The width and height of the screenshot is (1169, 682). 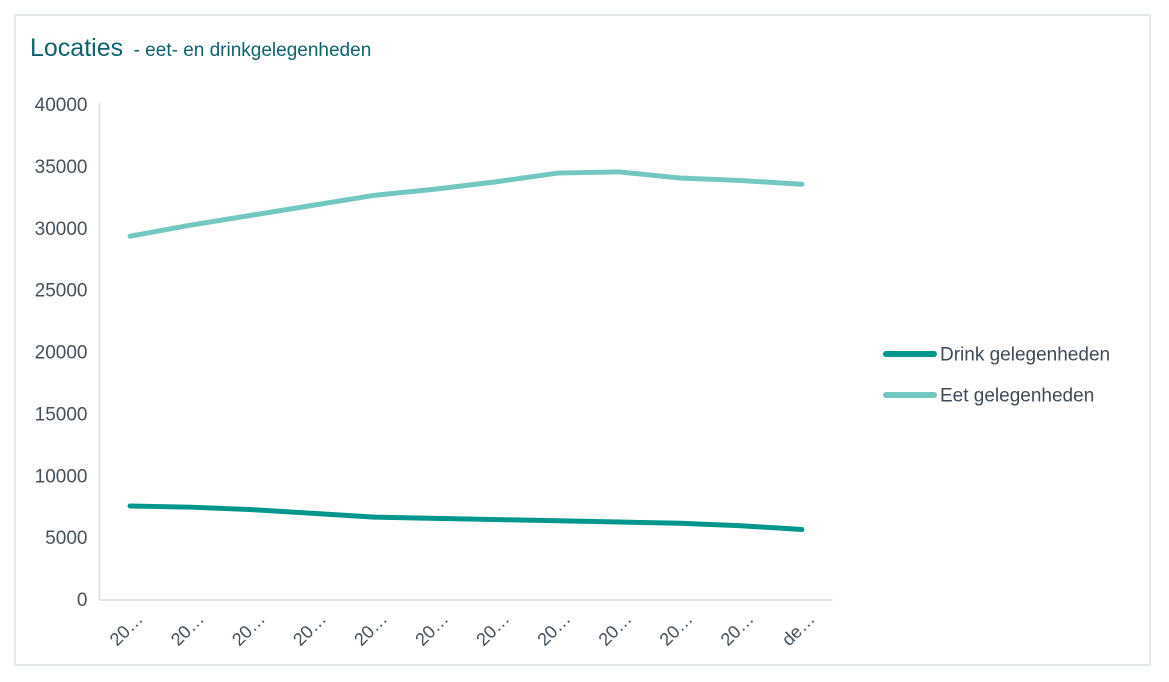 What do you see at coordinates (66, 538) in the screenshot?
I see `y-axis-tick-label: 5000` at bounding box center [66, 538].